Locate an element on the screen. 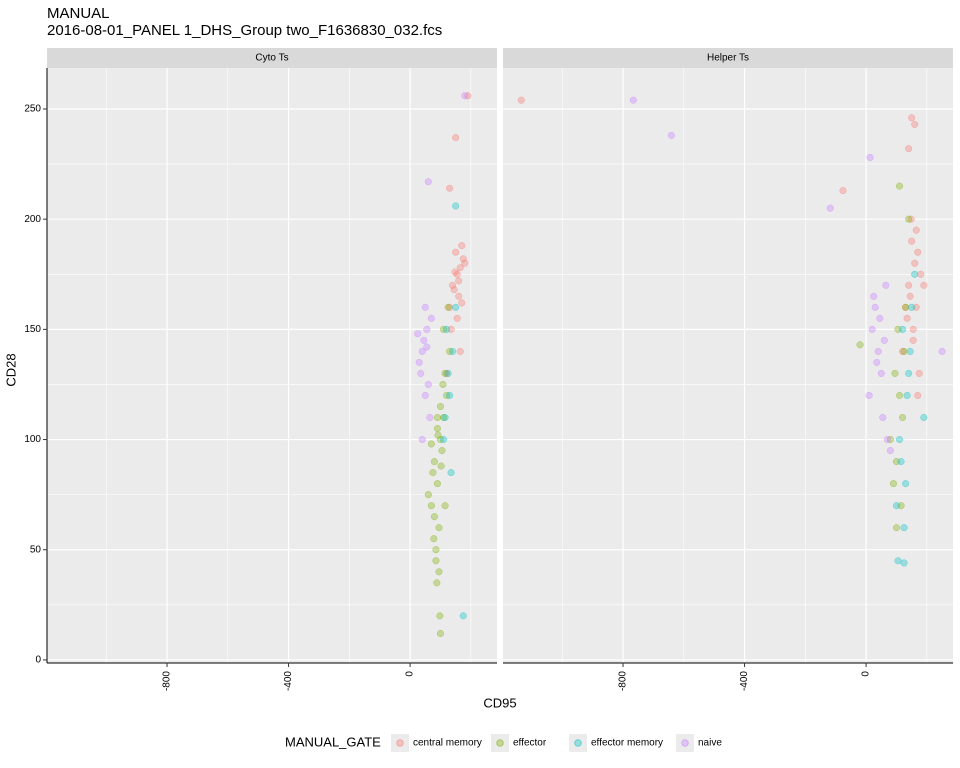 The width and height of the screenshot is (960, 768). x-tick-label: -800 is located at coordinates (623, 681).